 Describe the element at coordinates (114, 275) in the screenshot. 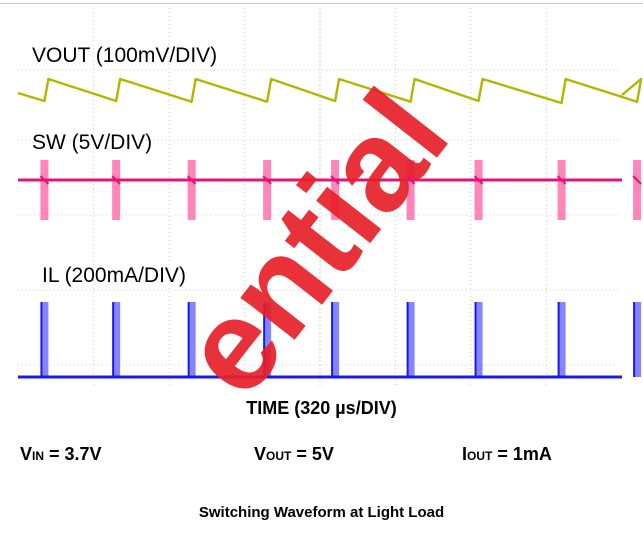

I see `il-trace-label: IL (200mA/DIV)` at that location.